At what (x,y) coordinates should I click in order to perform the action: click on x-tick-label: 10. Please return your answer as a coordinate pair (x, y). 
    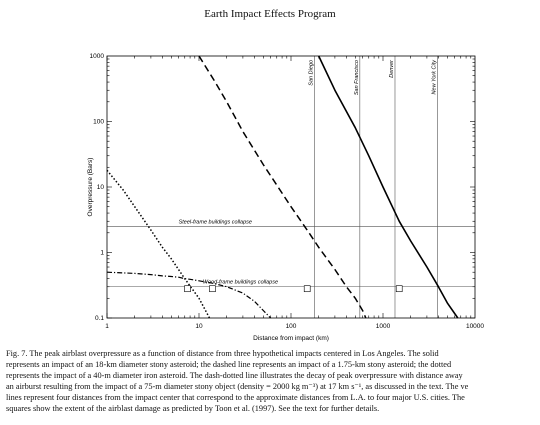
    Looking at the image, I should click on (199, 326).